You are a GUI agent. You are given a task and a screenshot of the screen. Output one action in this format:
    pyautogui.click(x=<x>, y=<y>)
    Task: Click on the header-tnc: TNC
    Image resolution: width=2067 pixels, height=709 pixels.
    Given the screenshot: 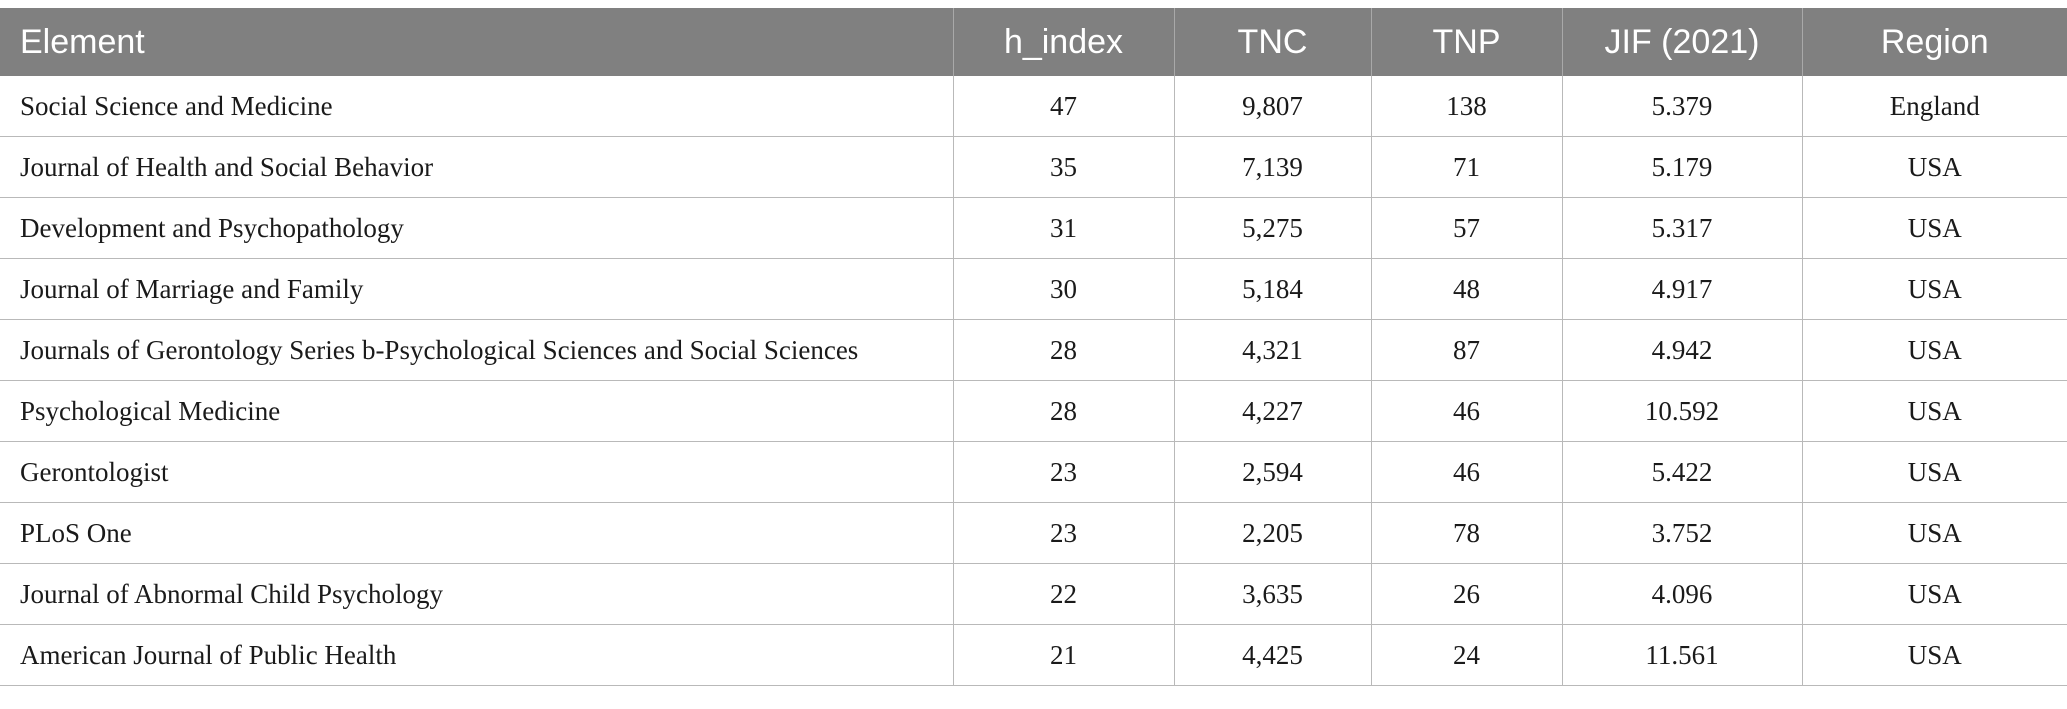 What is the action you would take?
    pyautogui.click(x=1273, y=42)
    